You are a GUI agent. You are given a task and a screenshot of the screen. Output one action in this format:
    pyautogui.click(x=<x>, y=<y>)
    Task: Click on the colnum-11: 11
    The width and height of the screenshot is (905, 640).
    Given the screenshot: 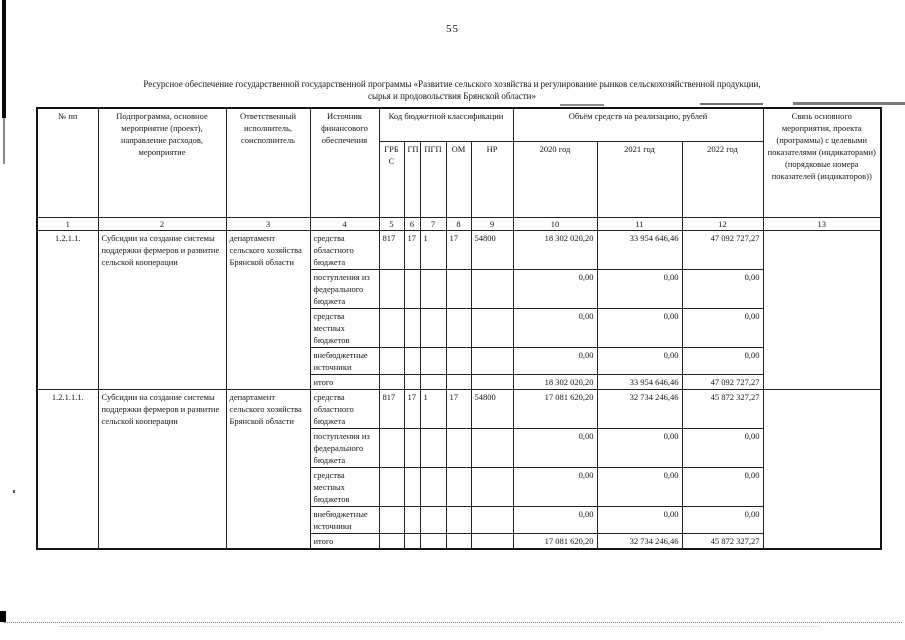 What is the action you would take?
    pyautogui.click(x=639, y=223)
    